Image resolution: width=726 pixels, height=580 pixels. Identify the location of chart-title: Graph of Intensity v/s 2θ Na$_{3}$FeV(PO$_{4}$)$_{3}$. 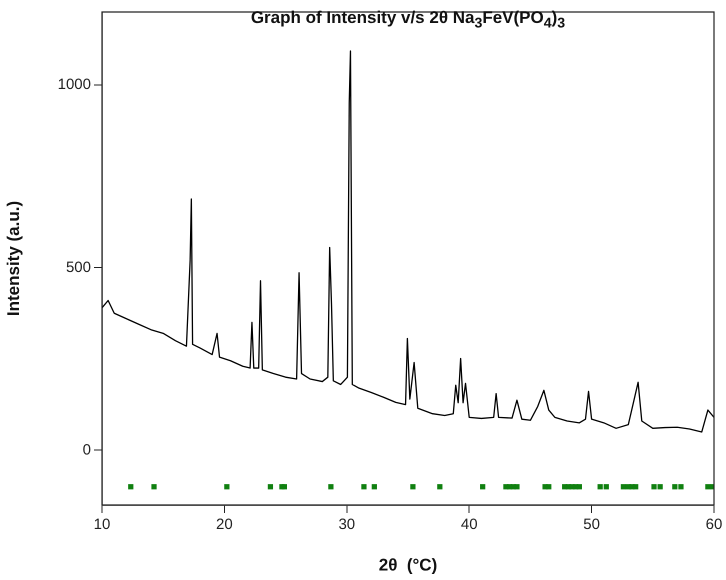
(408, 20).